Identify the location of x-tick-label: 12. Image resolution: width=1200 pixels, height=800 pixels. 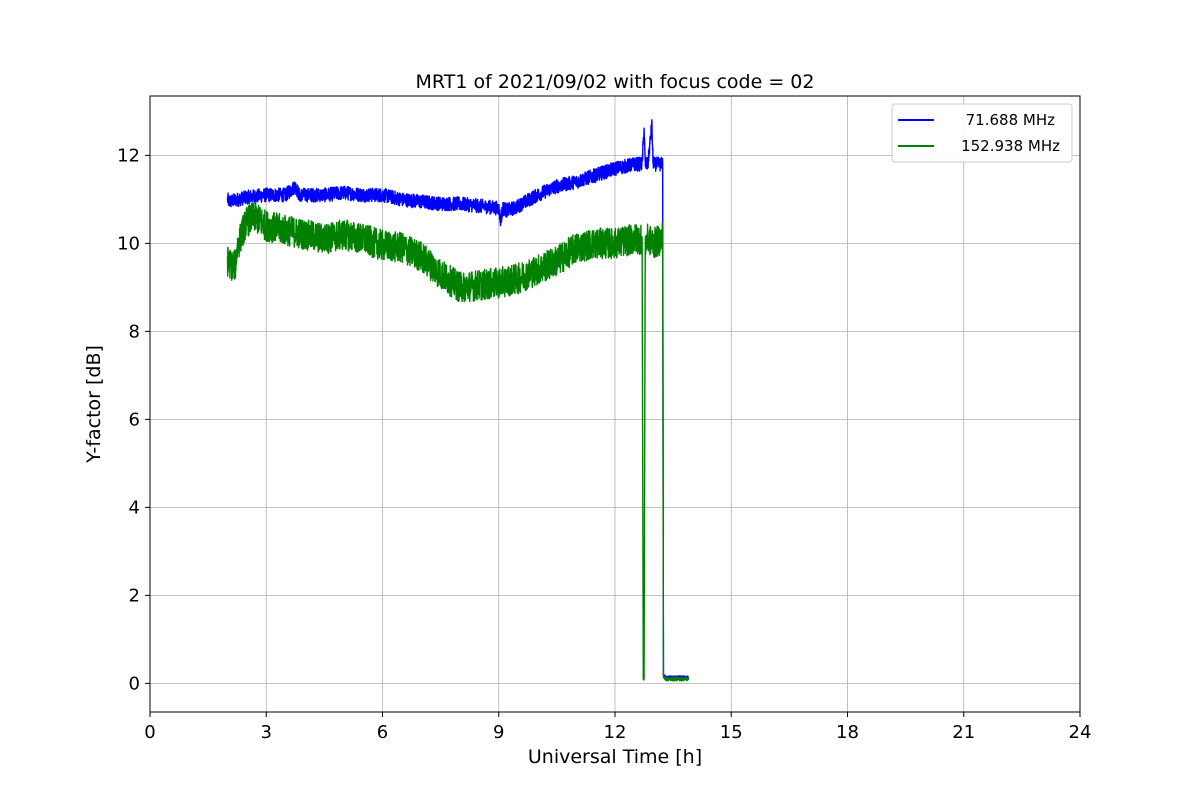
(615, 732).